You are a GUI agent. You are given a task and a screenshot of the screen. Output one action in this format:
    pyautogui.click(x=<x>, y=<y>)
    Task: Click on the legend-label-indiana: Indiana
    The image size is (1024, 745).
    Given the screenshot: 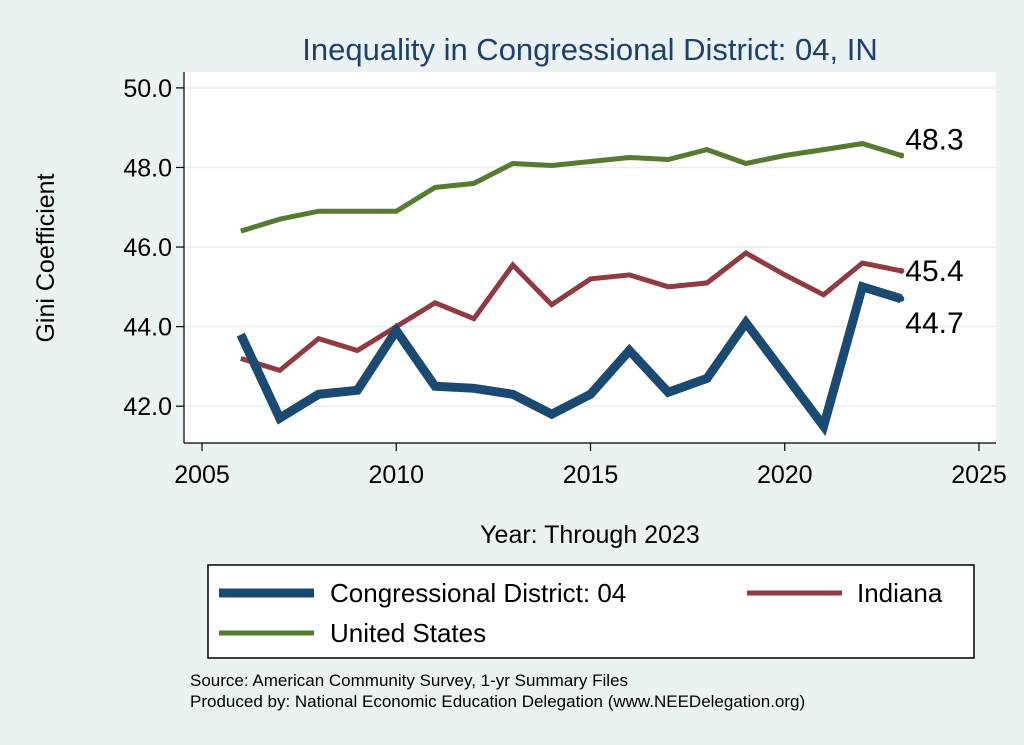 What is the action you would take?
    pyautogui.click(x=900, y=593)
    